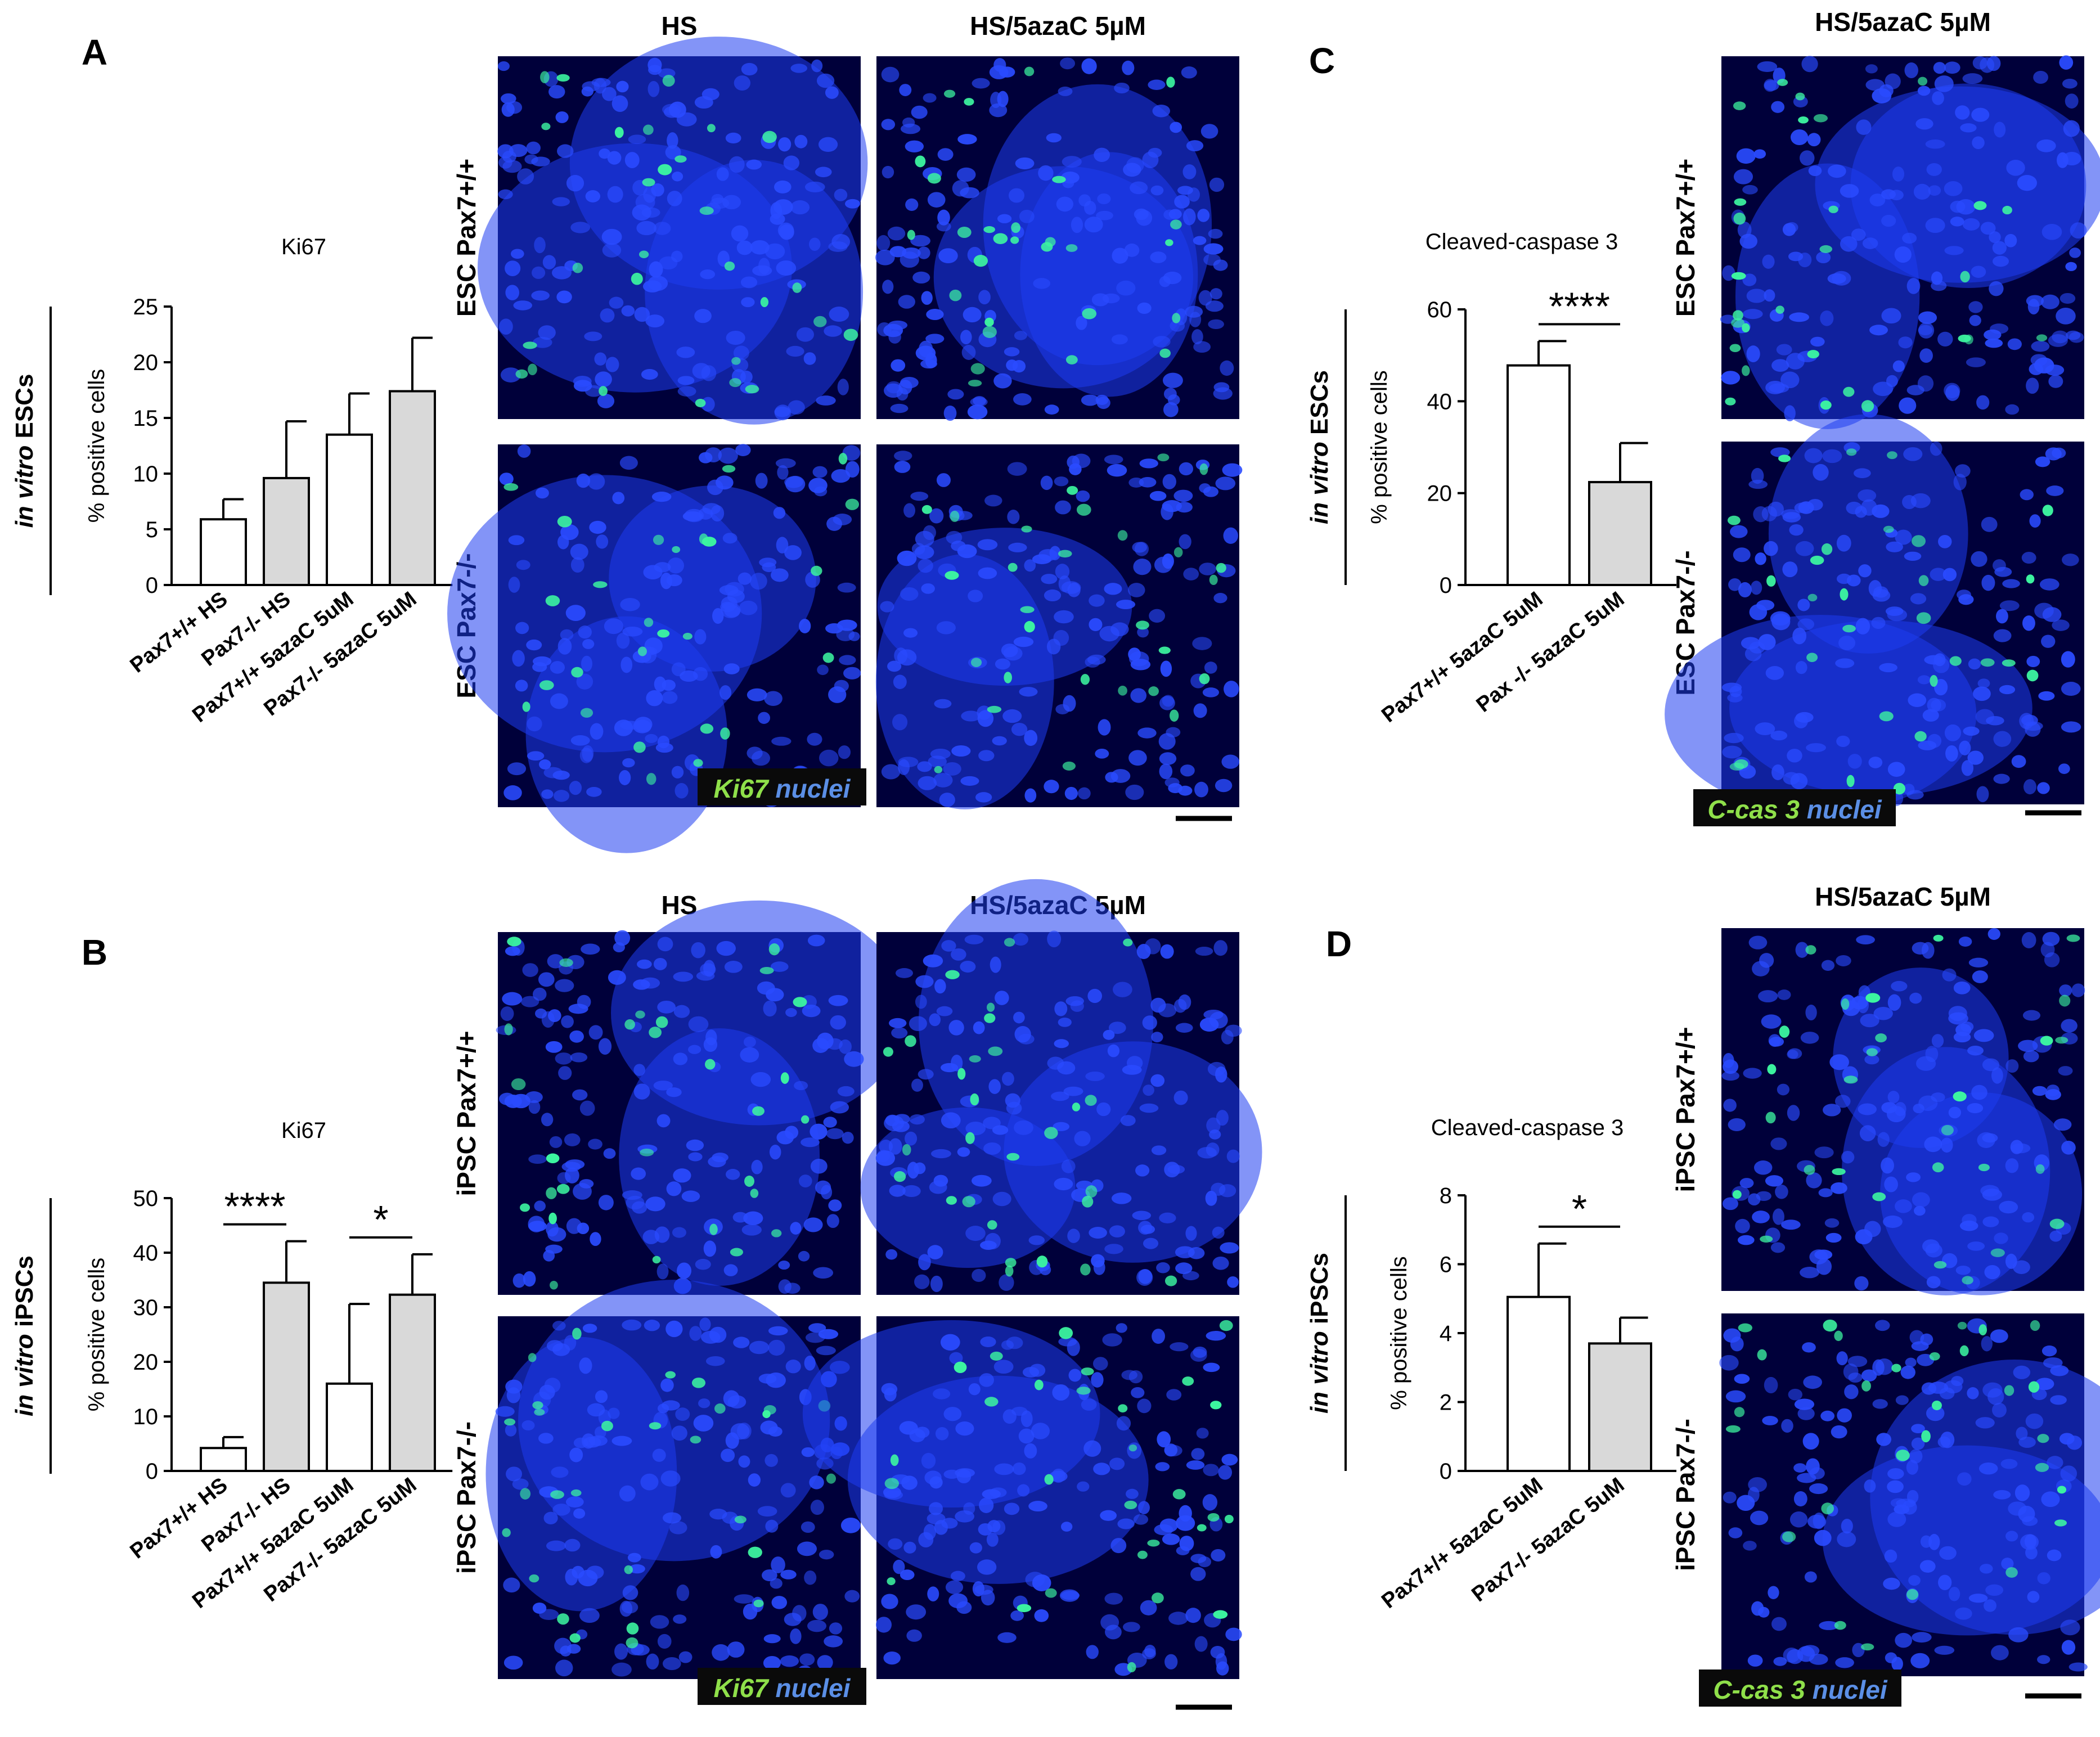 The width and height of the screenshot is (2100, 1737). I want to click on stain-legend-box, so click(782, 1686).